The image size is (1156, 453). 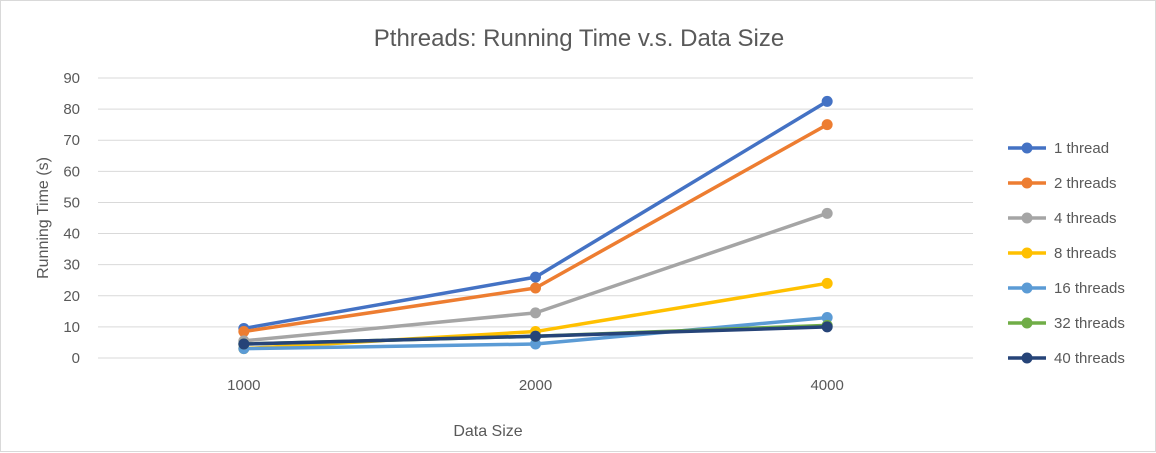 What do you see at coordinates (71, 234) in the screenshot?
I see `y-tick-label: 40` at bounding box center [71, 234].